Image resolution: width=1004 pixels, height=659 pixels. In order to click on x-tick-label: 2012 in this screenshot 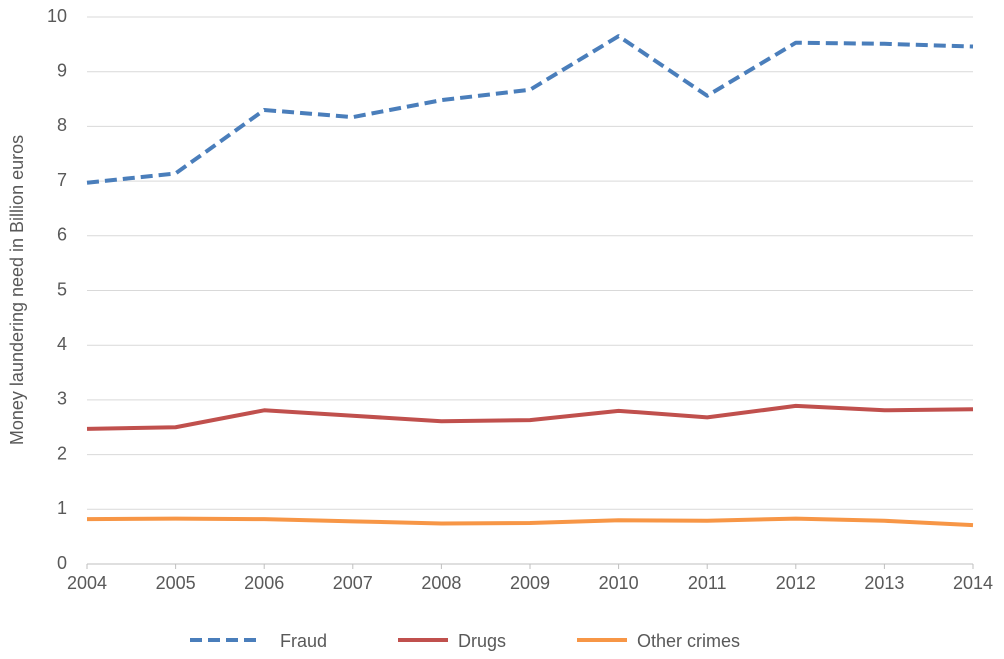, I will do `click(796, 583)`.